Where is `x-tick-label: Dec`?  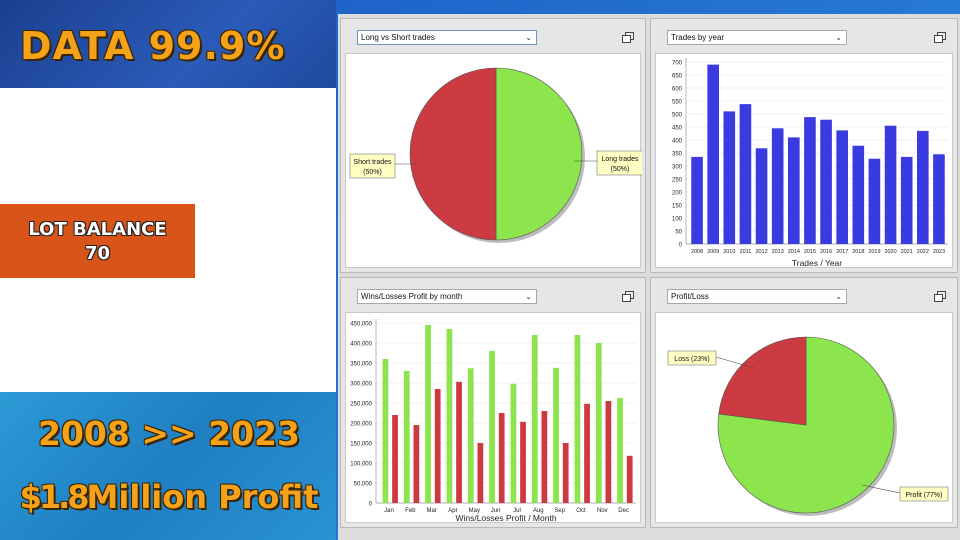
x-tick-label: Dec is located at coordinates (623, 511).